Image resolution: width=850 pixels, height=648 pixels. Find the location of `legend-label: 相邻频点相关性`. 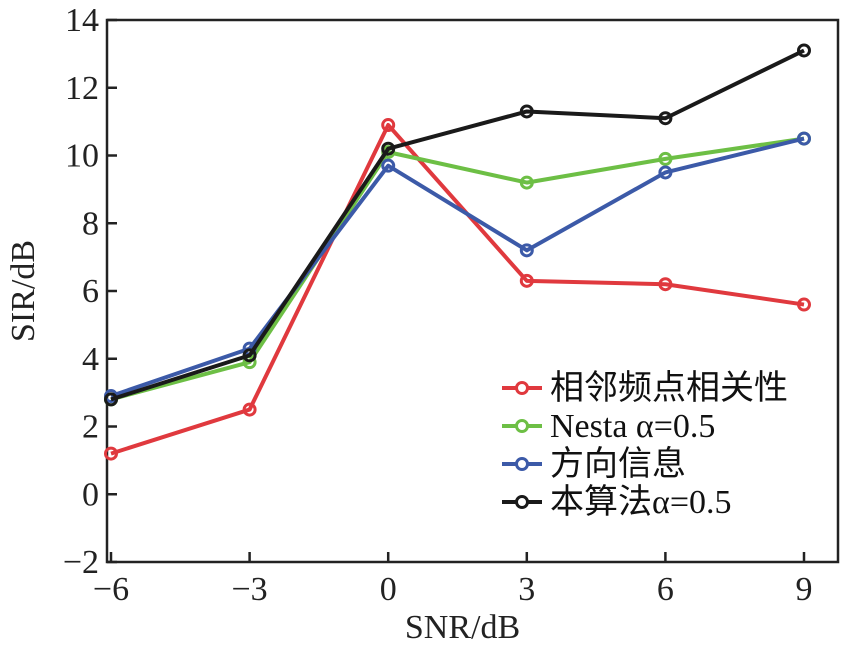

legend-label: 相邻频点相关性 is located at coordinates (669, 388).